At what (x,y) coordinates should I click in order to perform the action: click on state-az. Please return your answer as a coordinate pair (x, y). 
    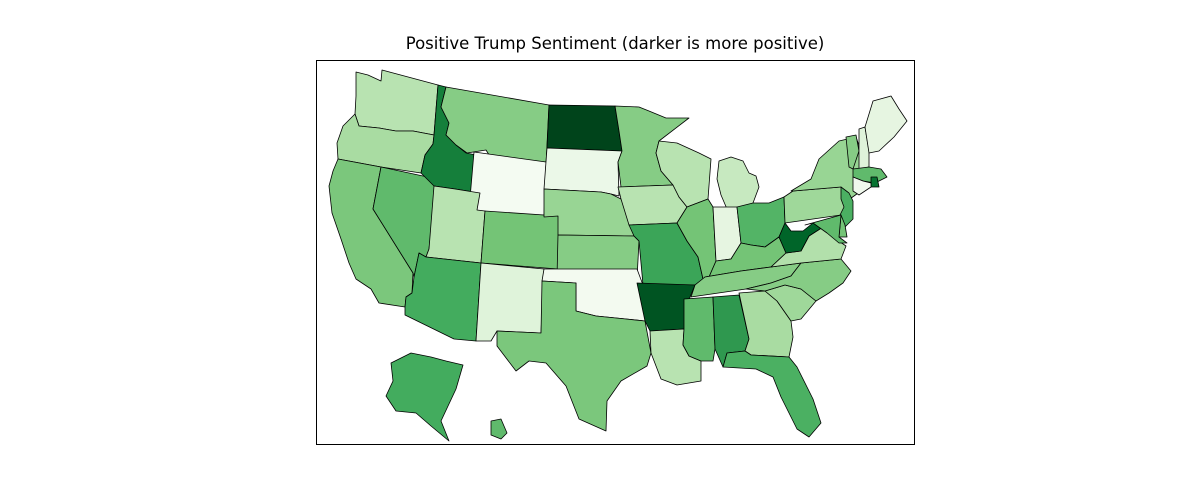
    Looking at the image, I should click on (443, 297).